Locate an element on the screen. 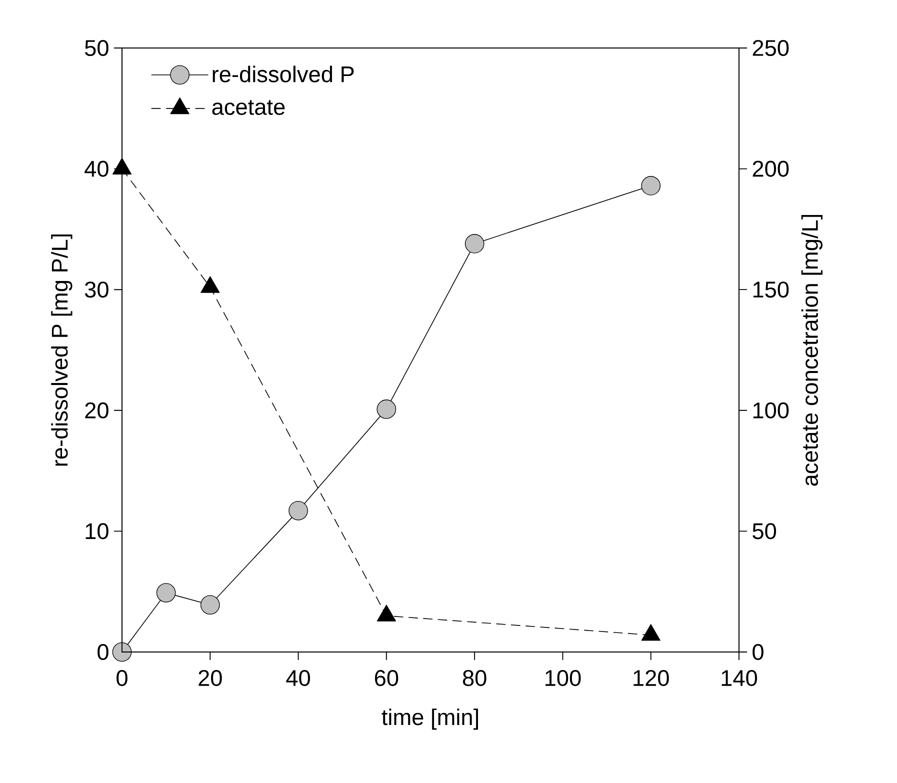 Image resolution: width=897 pixels, height=783 pixels. legend-label: acetate is located at coordinates (248, 107).